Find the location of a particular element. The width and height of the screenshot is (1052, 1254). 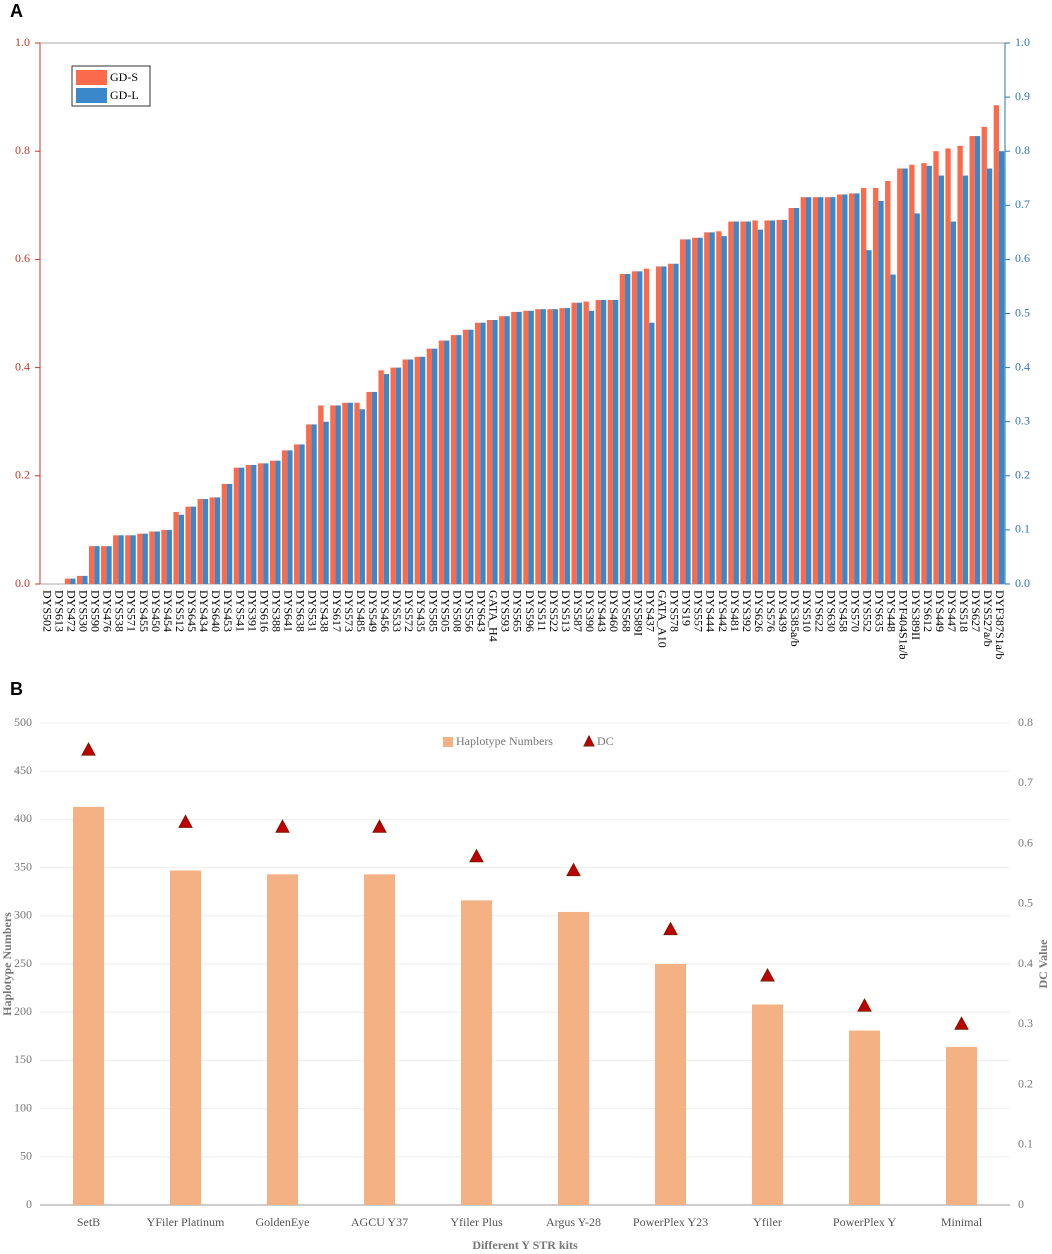

y2-tick-label: 0.6 is located at coordinates (1025, 842).